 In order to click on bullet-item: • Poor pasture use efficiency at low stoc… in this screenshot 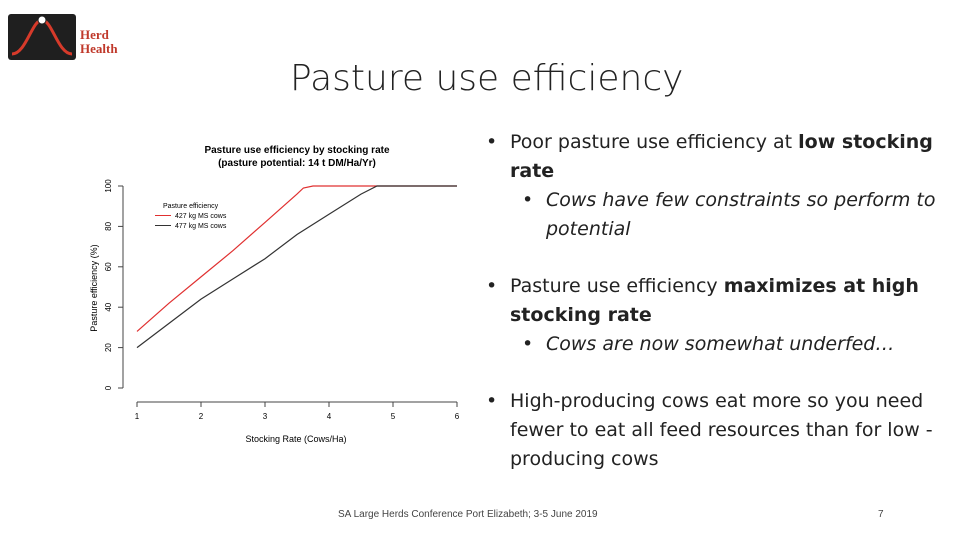, I will do `click(716, 157)`.